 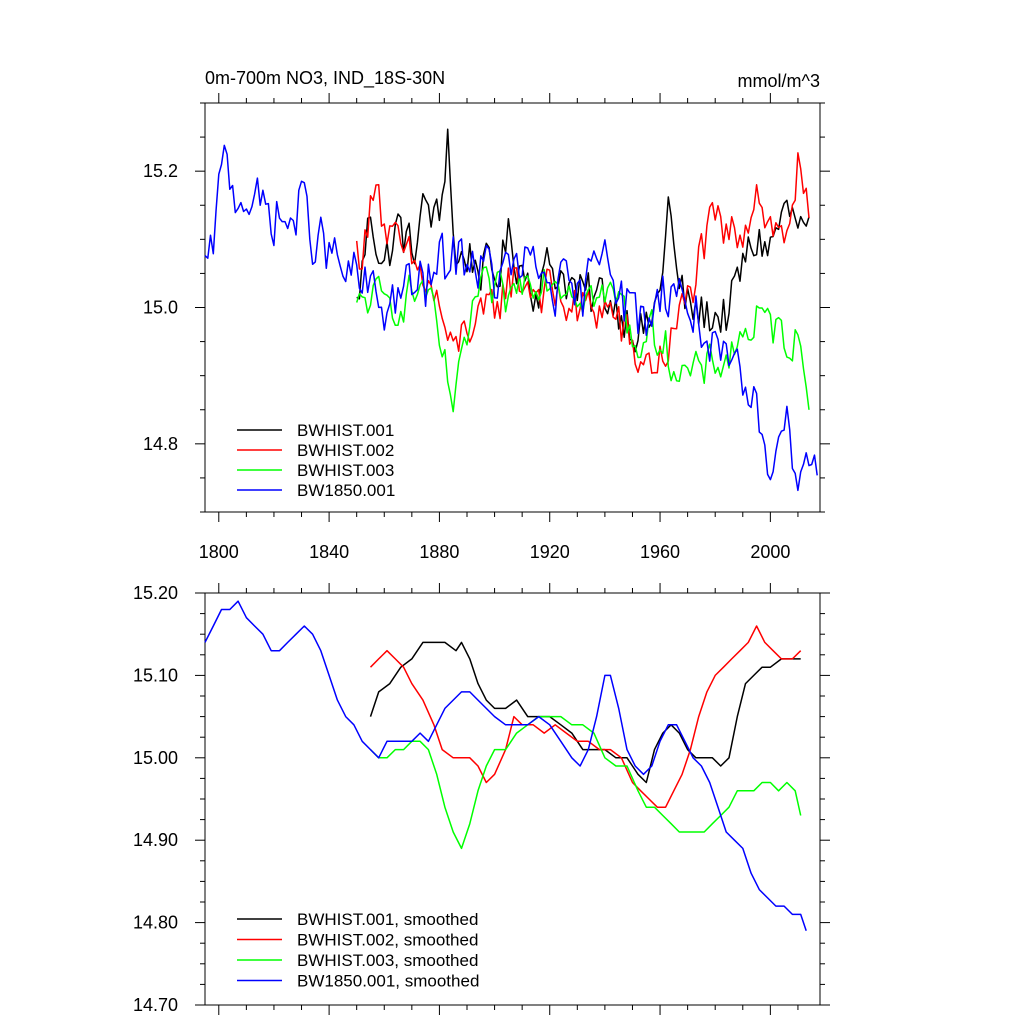 I want to click on top-legend-label: BWHIST.003, so click(x=345, y=470).